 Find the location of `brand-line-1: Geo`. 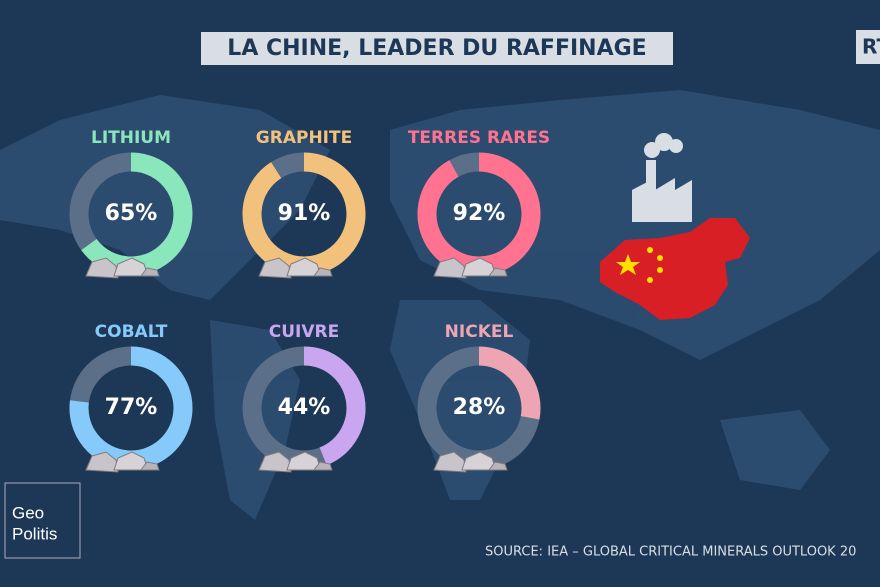

brand-line-1: Geo is located at coordinates (28, 512).